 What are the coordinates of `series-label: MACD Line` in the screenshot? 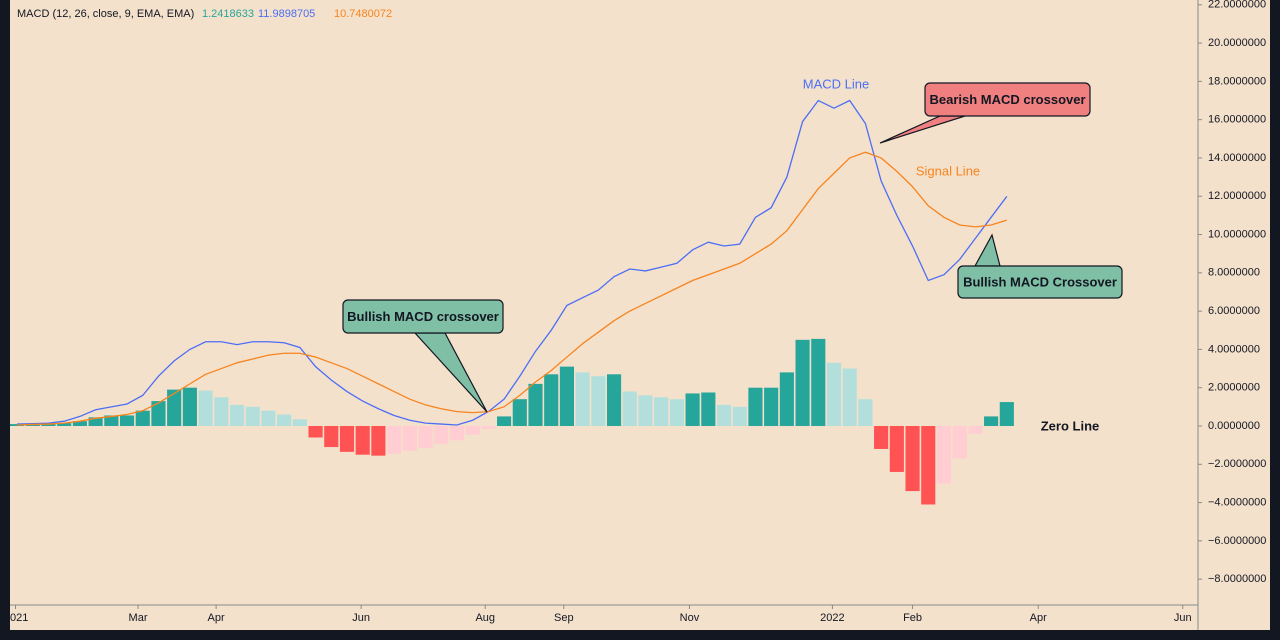 It's located at (836, 83).